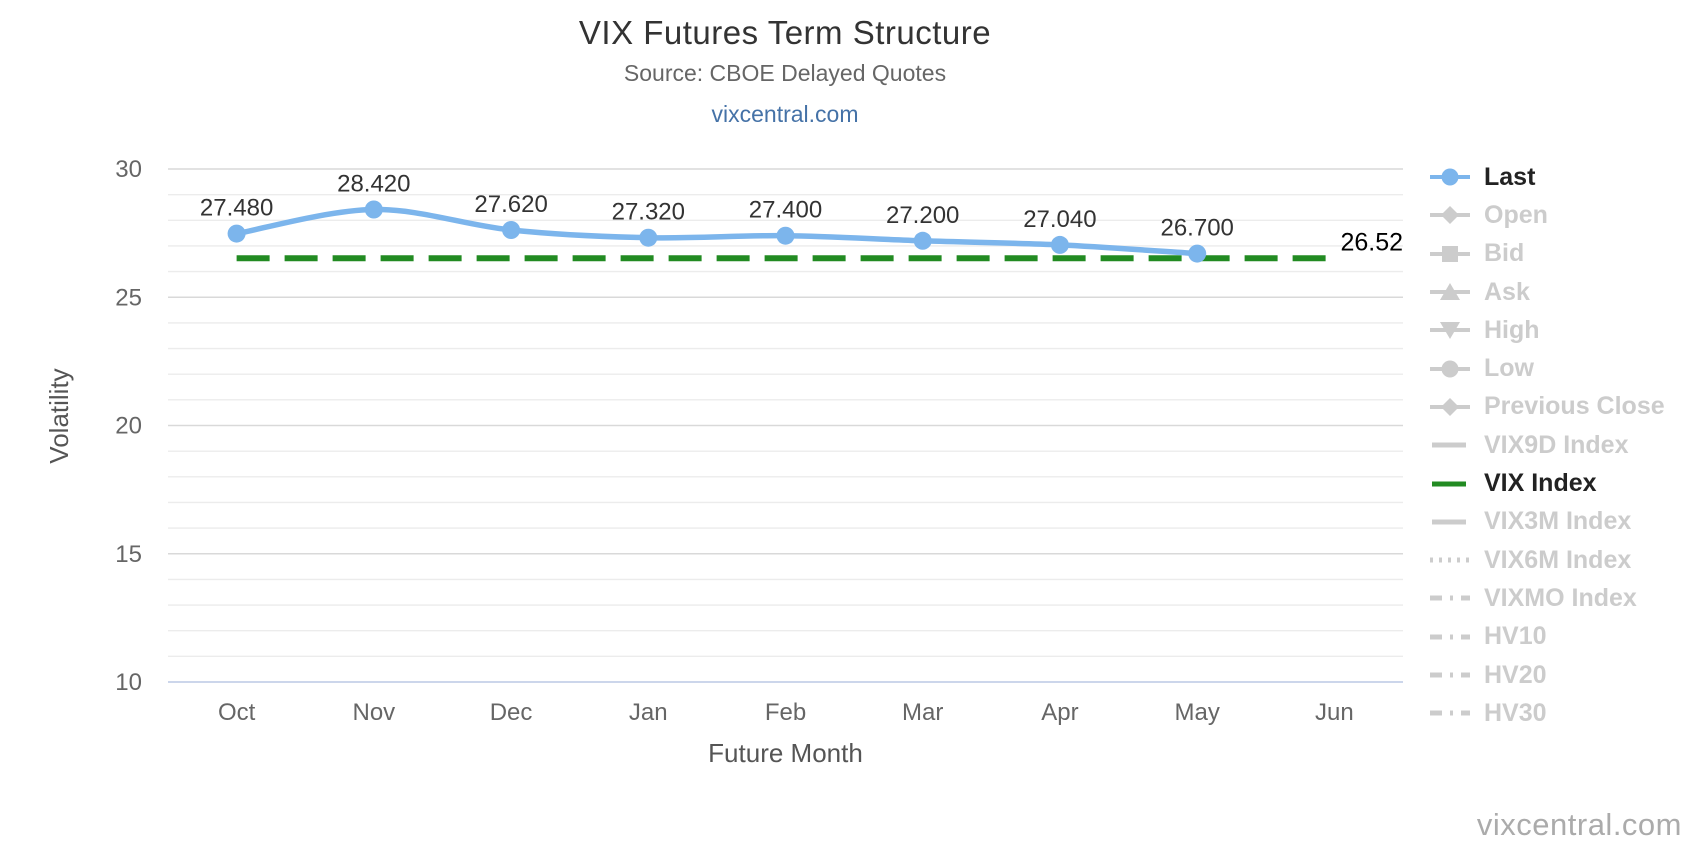 Image resolution: width=1702 pixels, height=851 pixels. What do you see at coordinates (128, 426) in the screenshot?
I see `y-tick-label: 20` at bounding box center [128, 426].